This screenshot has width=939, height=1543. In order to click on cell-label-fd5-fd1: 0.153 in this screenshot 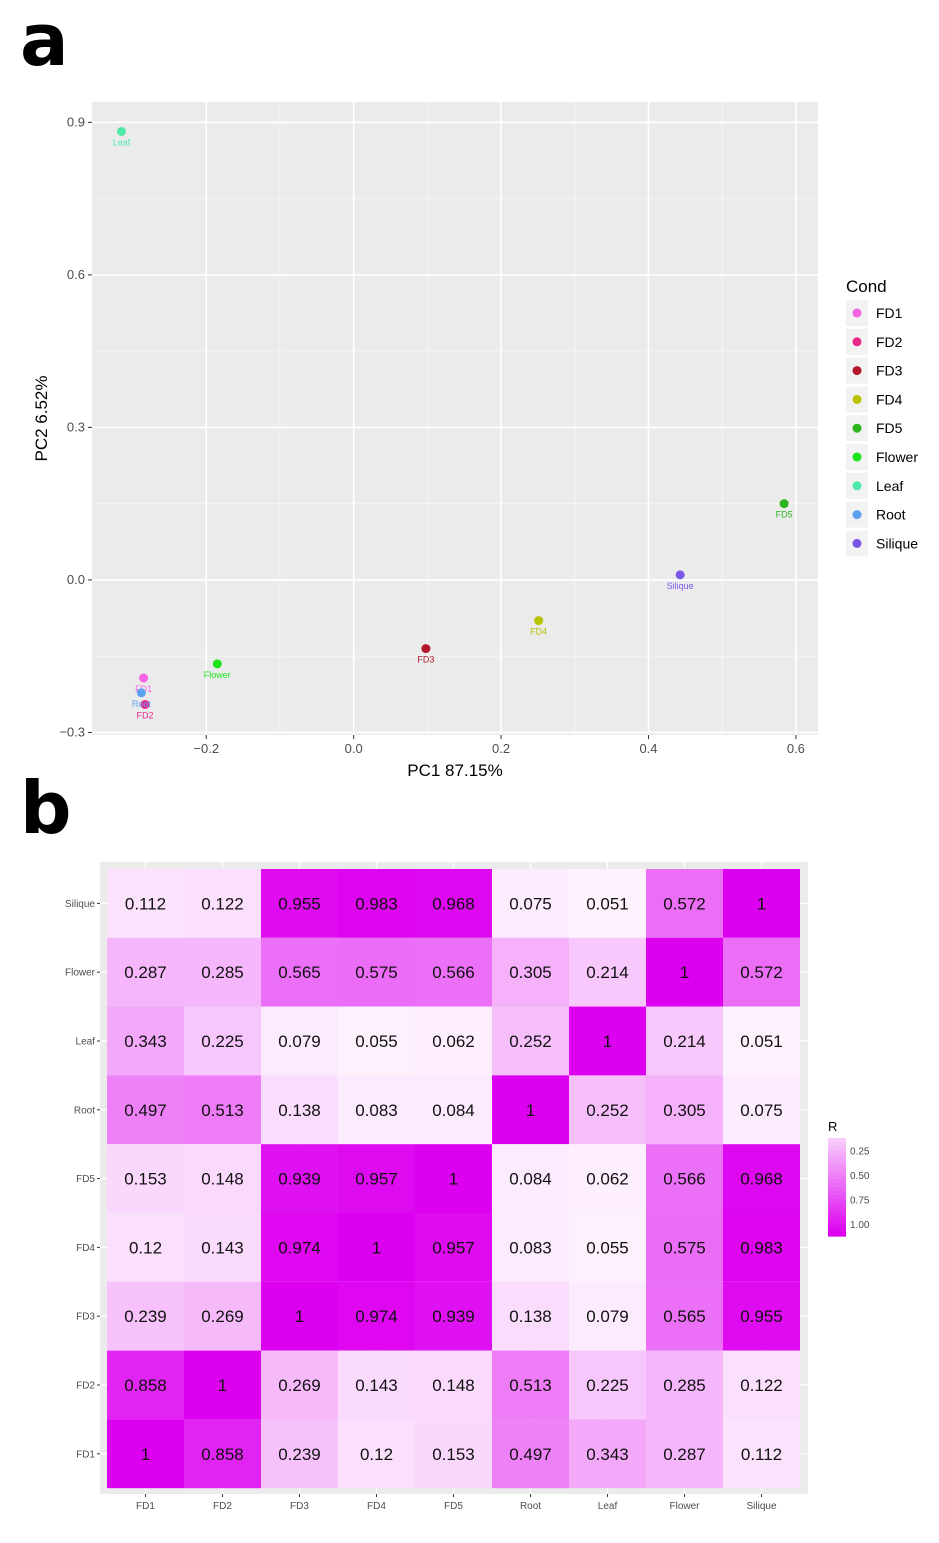, I will do `click(145, 1179)`.